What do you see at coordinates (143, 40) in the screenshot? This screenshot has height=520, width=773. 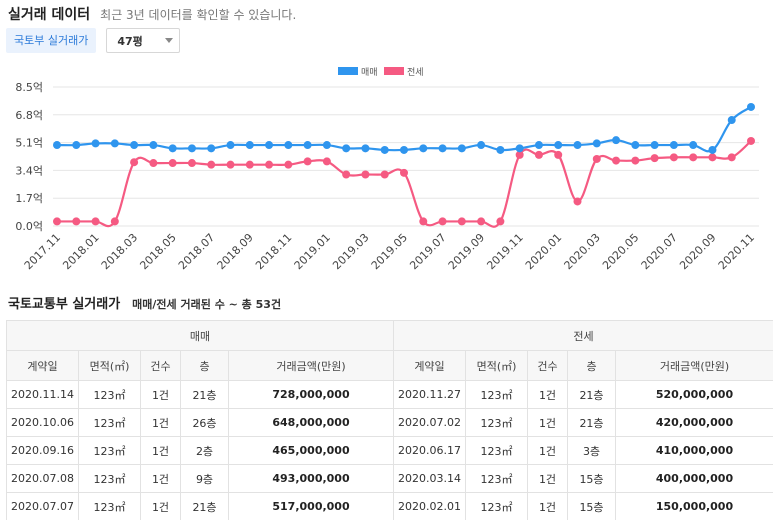 I see `size-select: 47평` at bounding box center [143, 40].